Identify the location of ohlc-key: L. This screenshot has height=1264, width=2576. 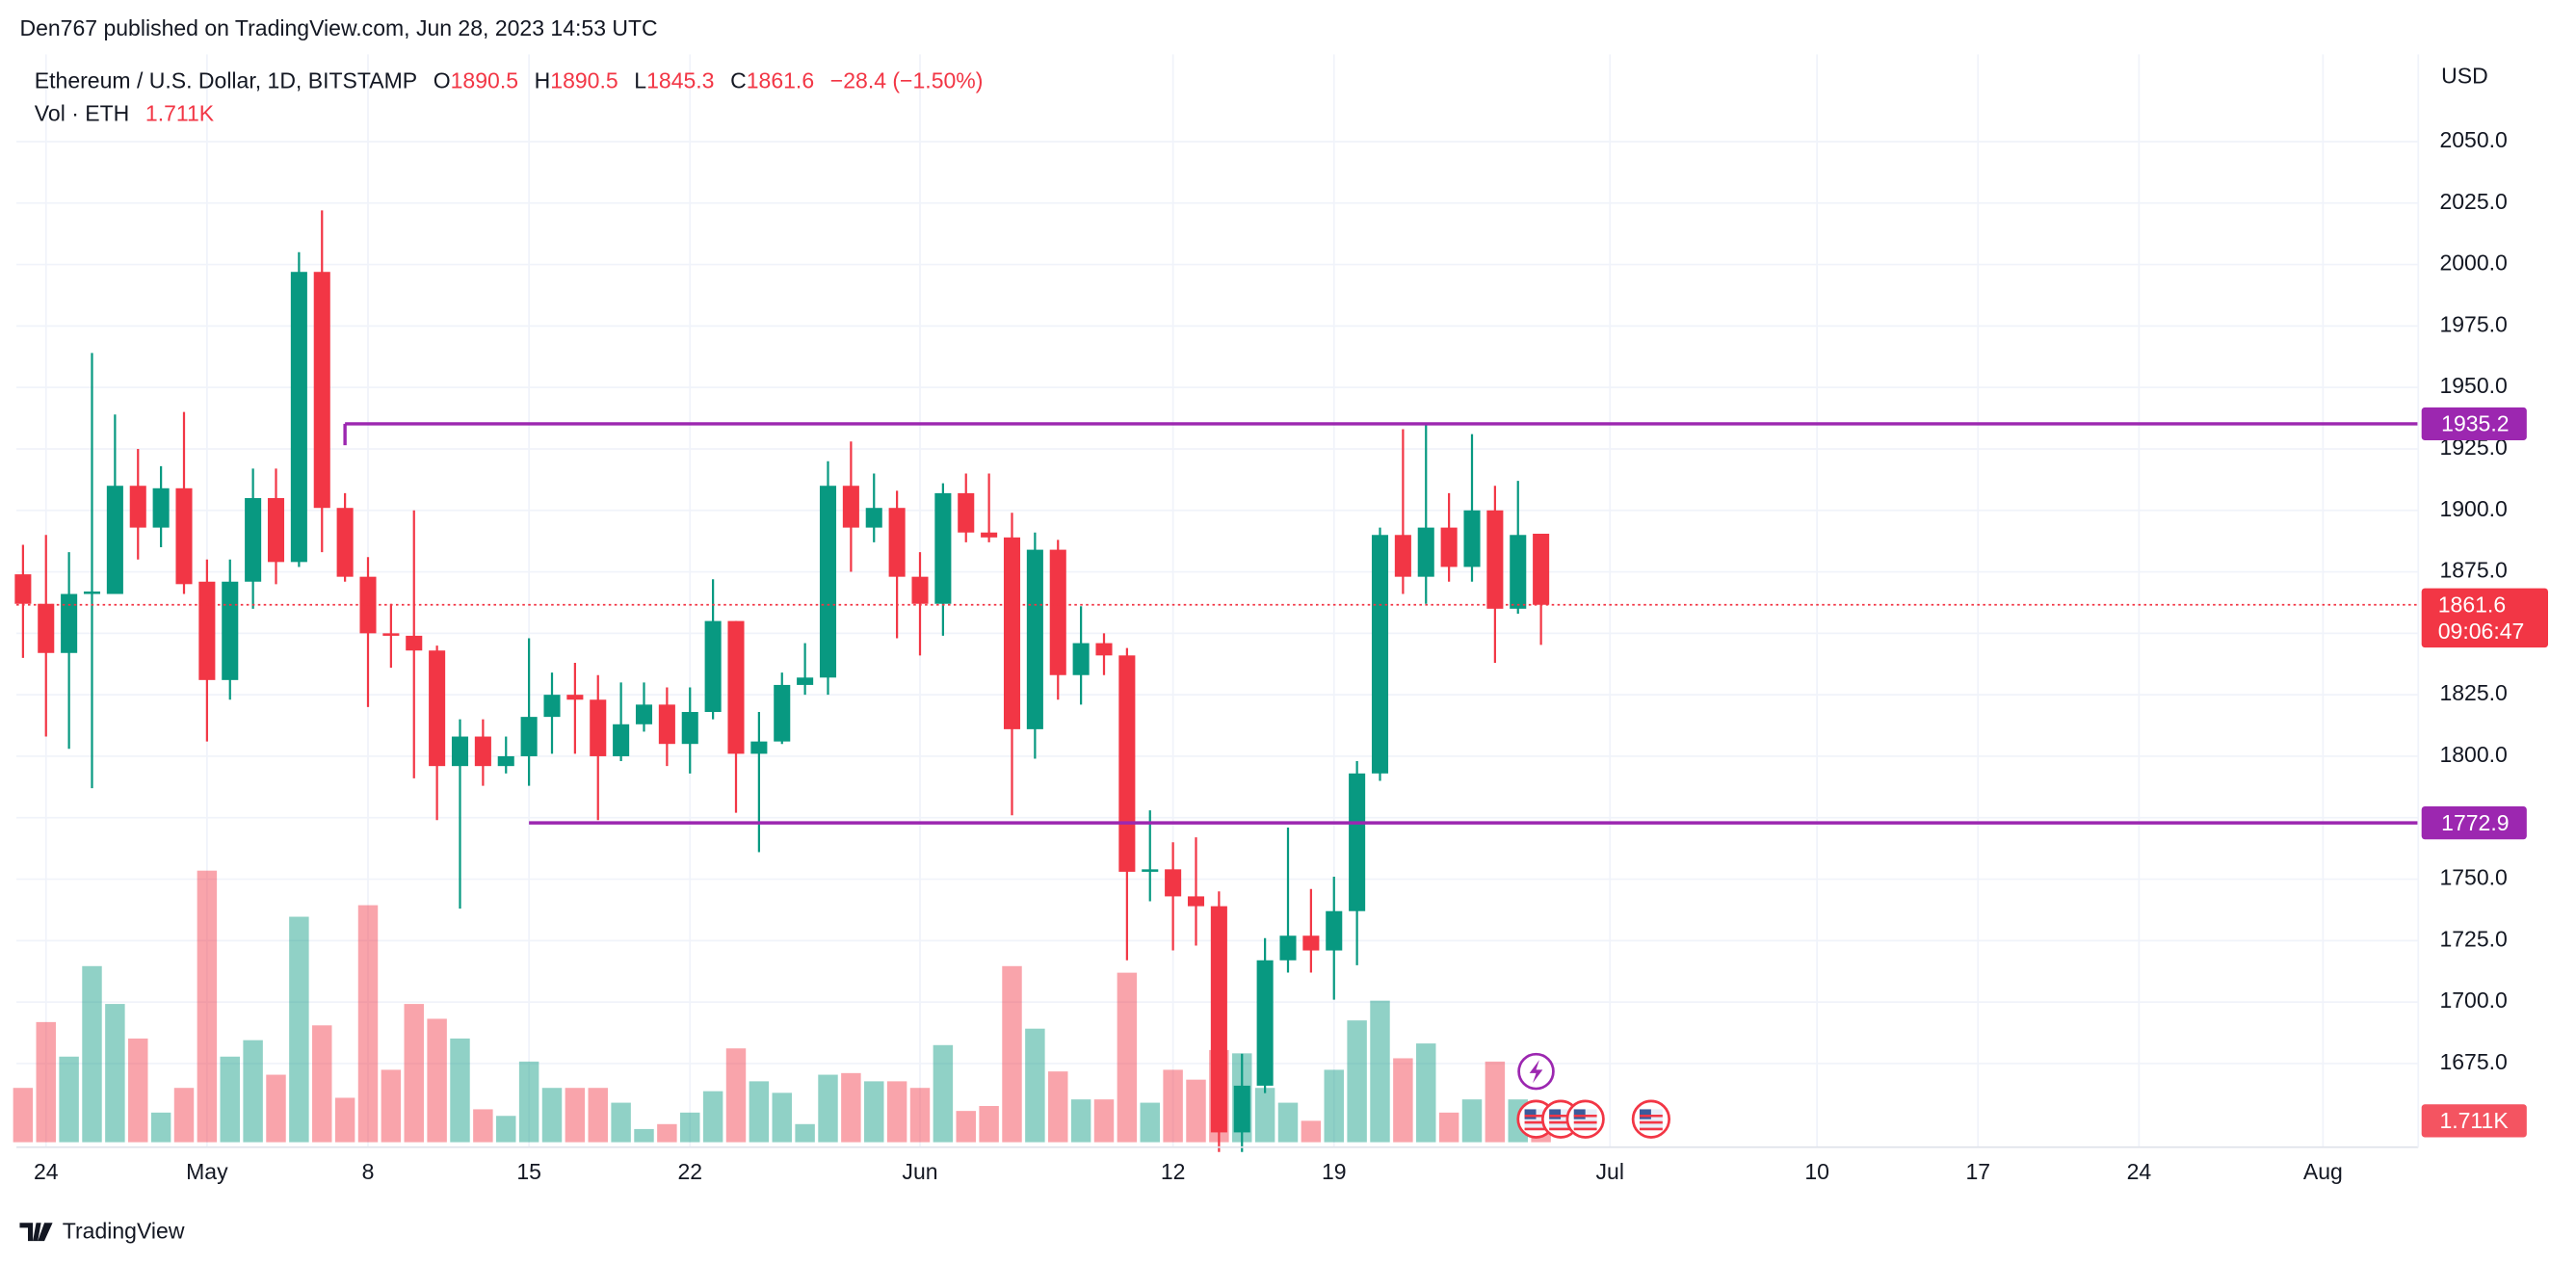
(640, 79).